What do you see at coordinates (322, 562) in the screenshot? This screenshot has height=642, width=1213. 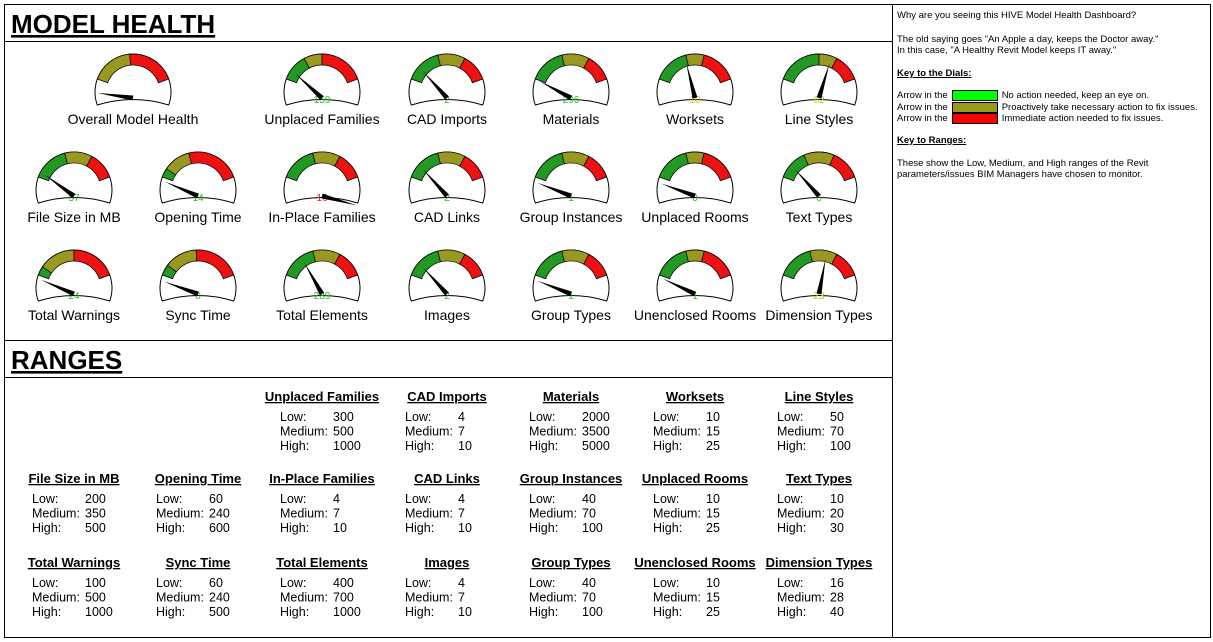 I see `range-title: Total Elements` at bounding box center [322, 562].